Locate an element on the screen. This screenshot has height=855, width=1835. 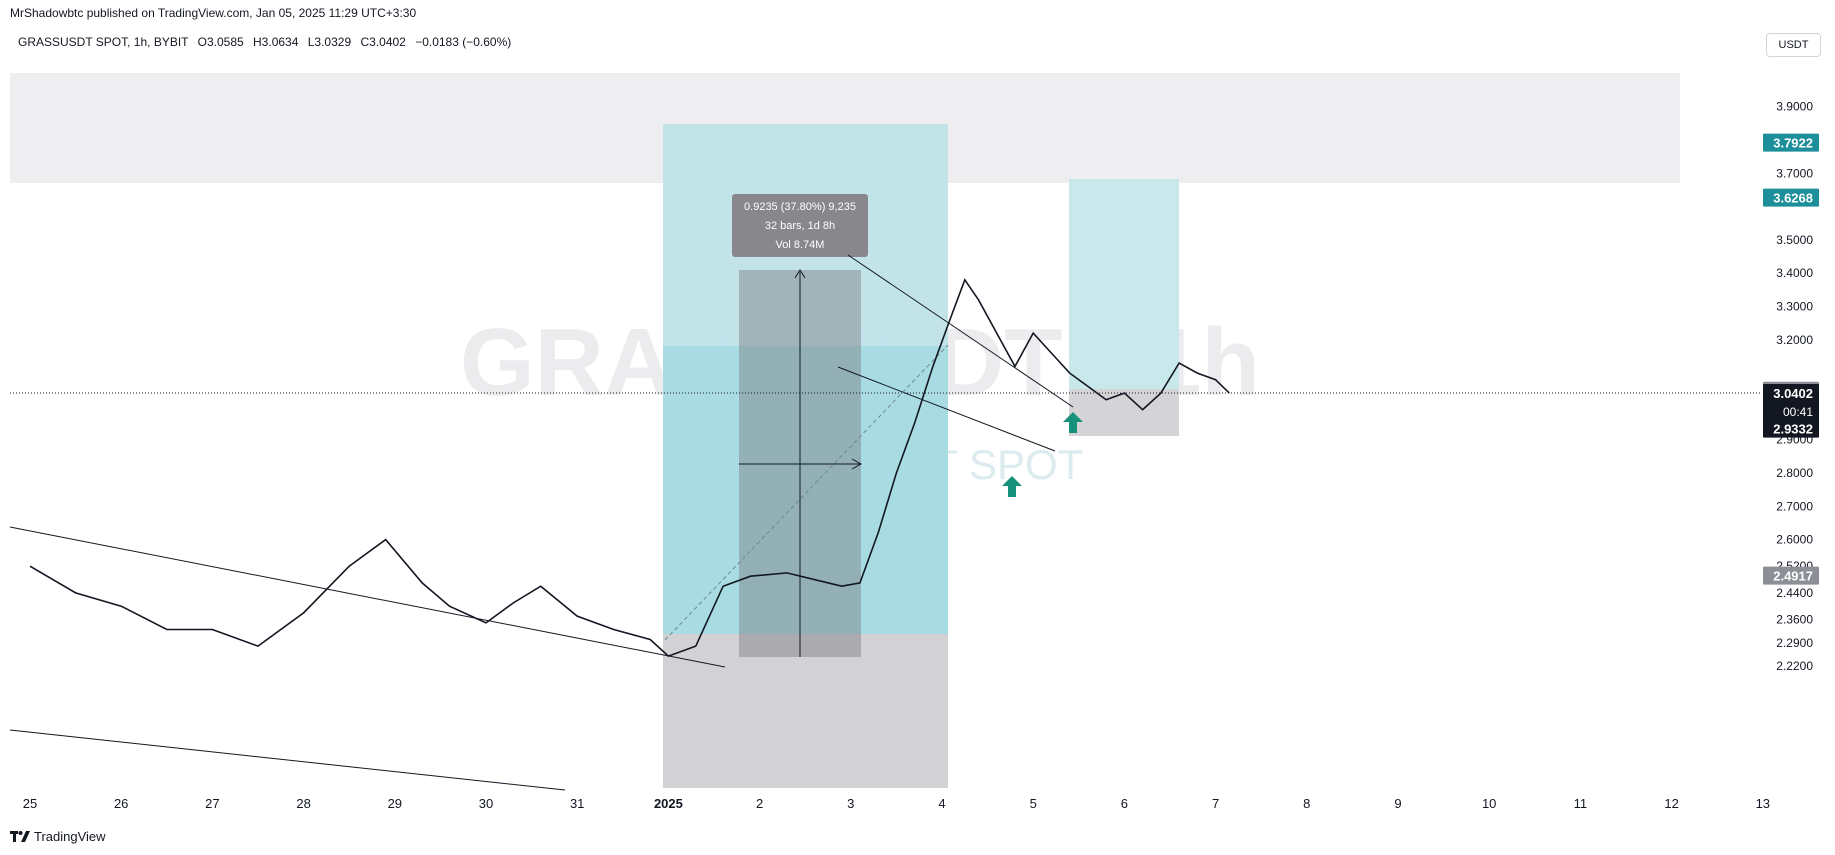
ohlc-open: O3.0585 is located at coordinates (220, 42).